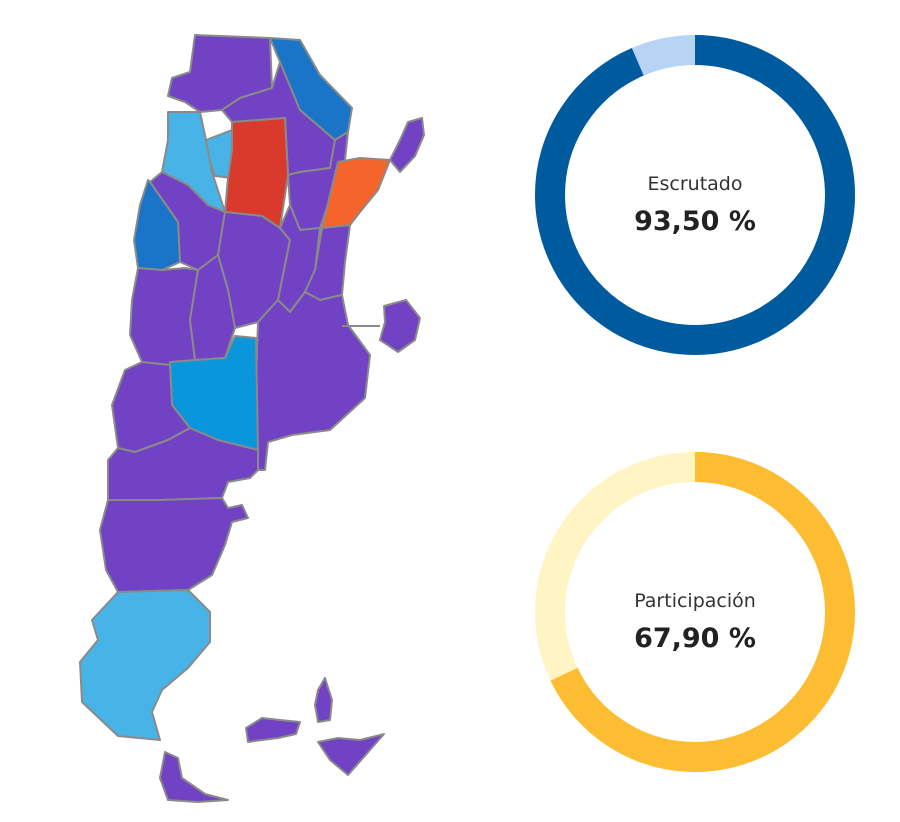 The height and width of the screenshot is (822, 900). What do you see at coordinates (145, 665) in the screenshot?
I see `province-santa-cruz` at bounding box center [145, 665].